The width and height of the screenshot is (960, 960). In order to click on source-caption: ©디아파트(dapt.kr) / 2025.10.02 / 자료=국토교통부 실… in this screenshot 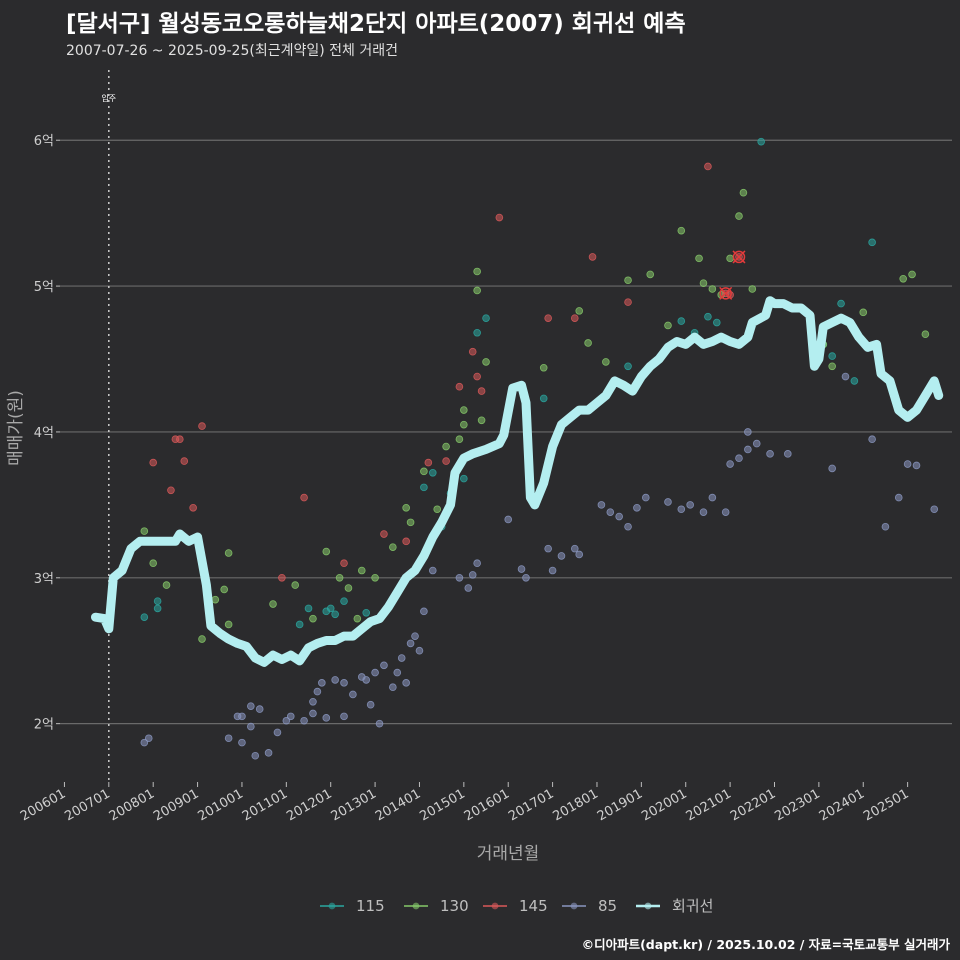, I will do `click(765, 944)`.